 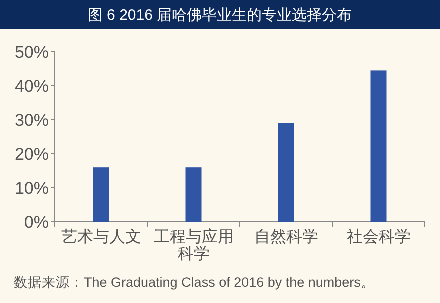 I want to click on y-tick-label: 0%, so click(x=36, y=222).